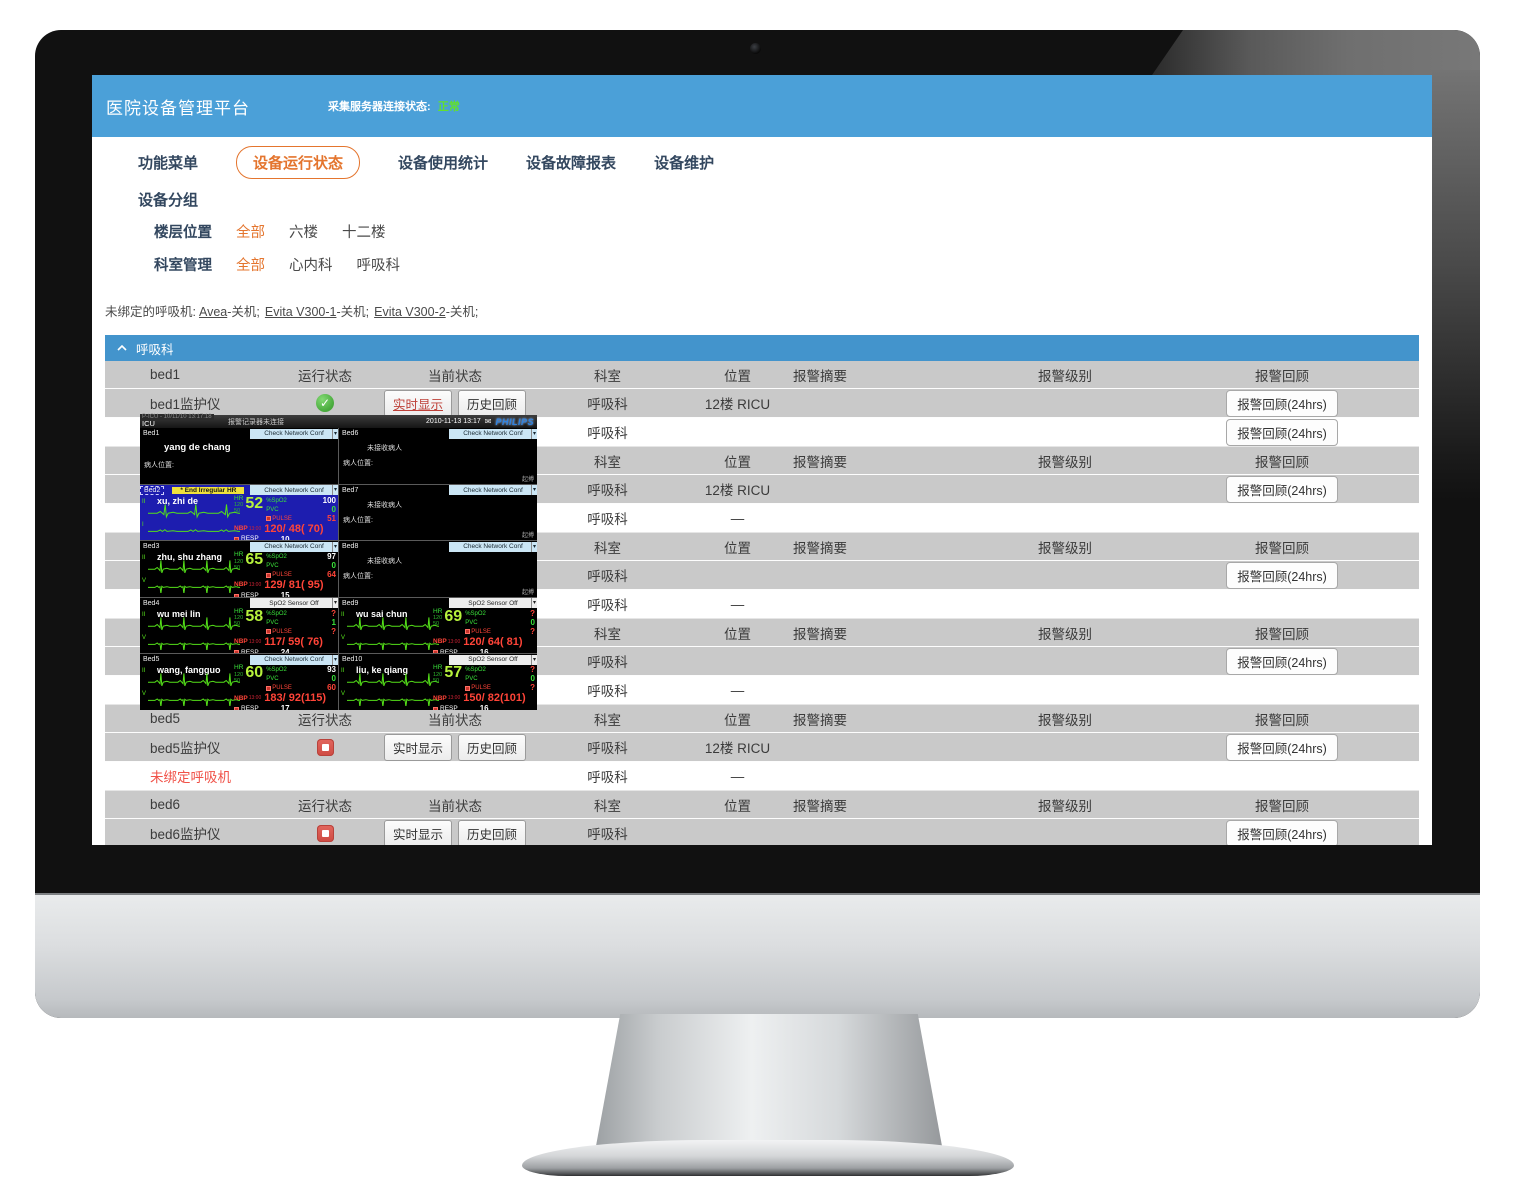 The width and height of the screenshot is (1514, 1194). What do you see at coordinates (378, 265) in the screenshot?
I see `filter-option: 呼吸科` at bounding box center [378, 265].